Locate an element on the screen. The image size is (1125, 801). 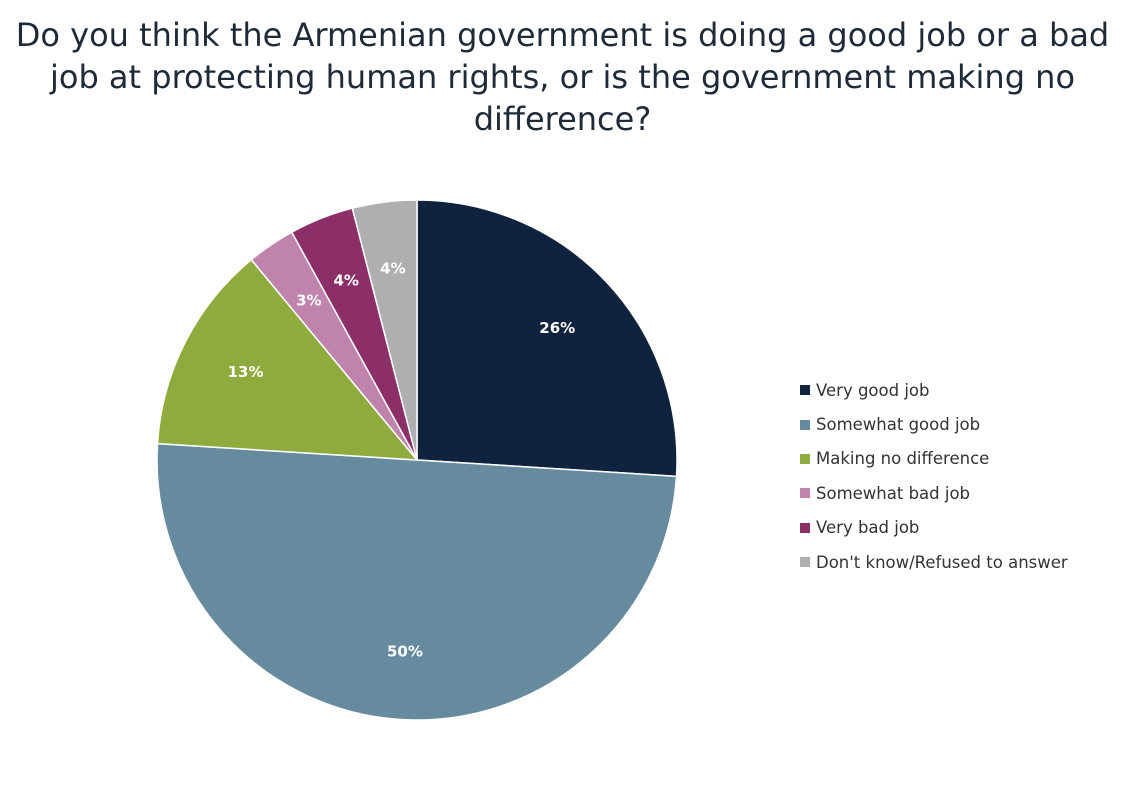
legend-item-very-bad-job: Very bad job is located at coordinates (960, 528).